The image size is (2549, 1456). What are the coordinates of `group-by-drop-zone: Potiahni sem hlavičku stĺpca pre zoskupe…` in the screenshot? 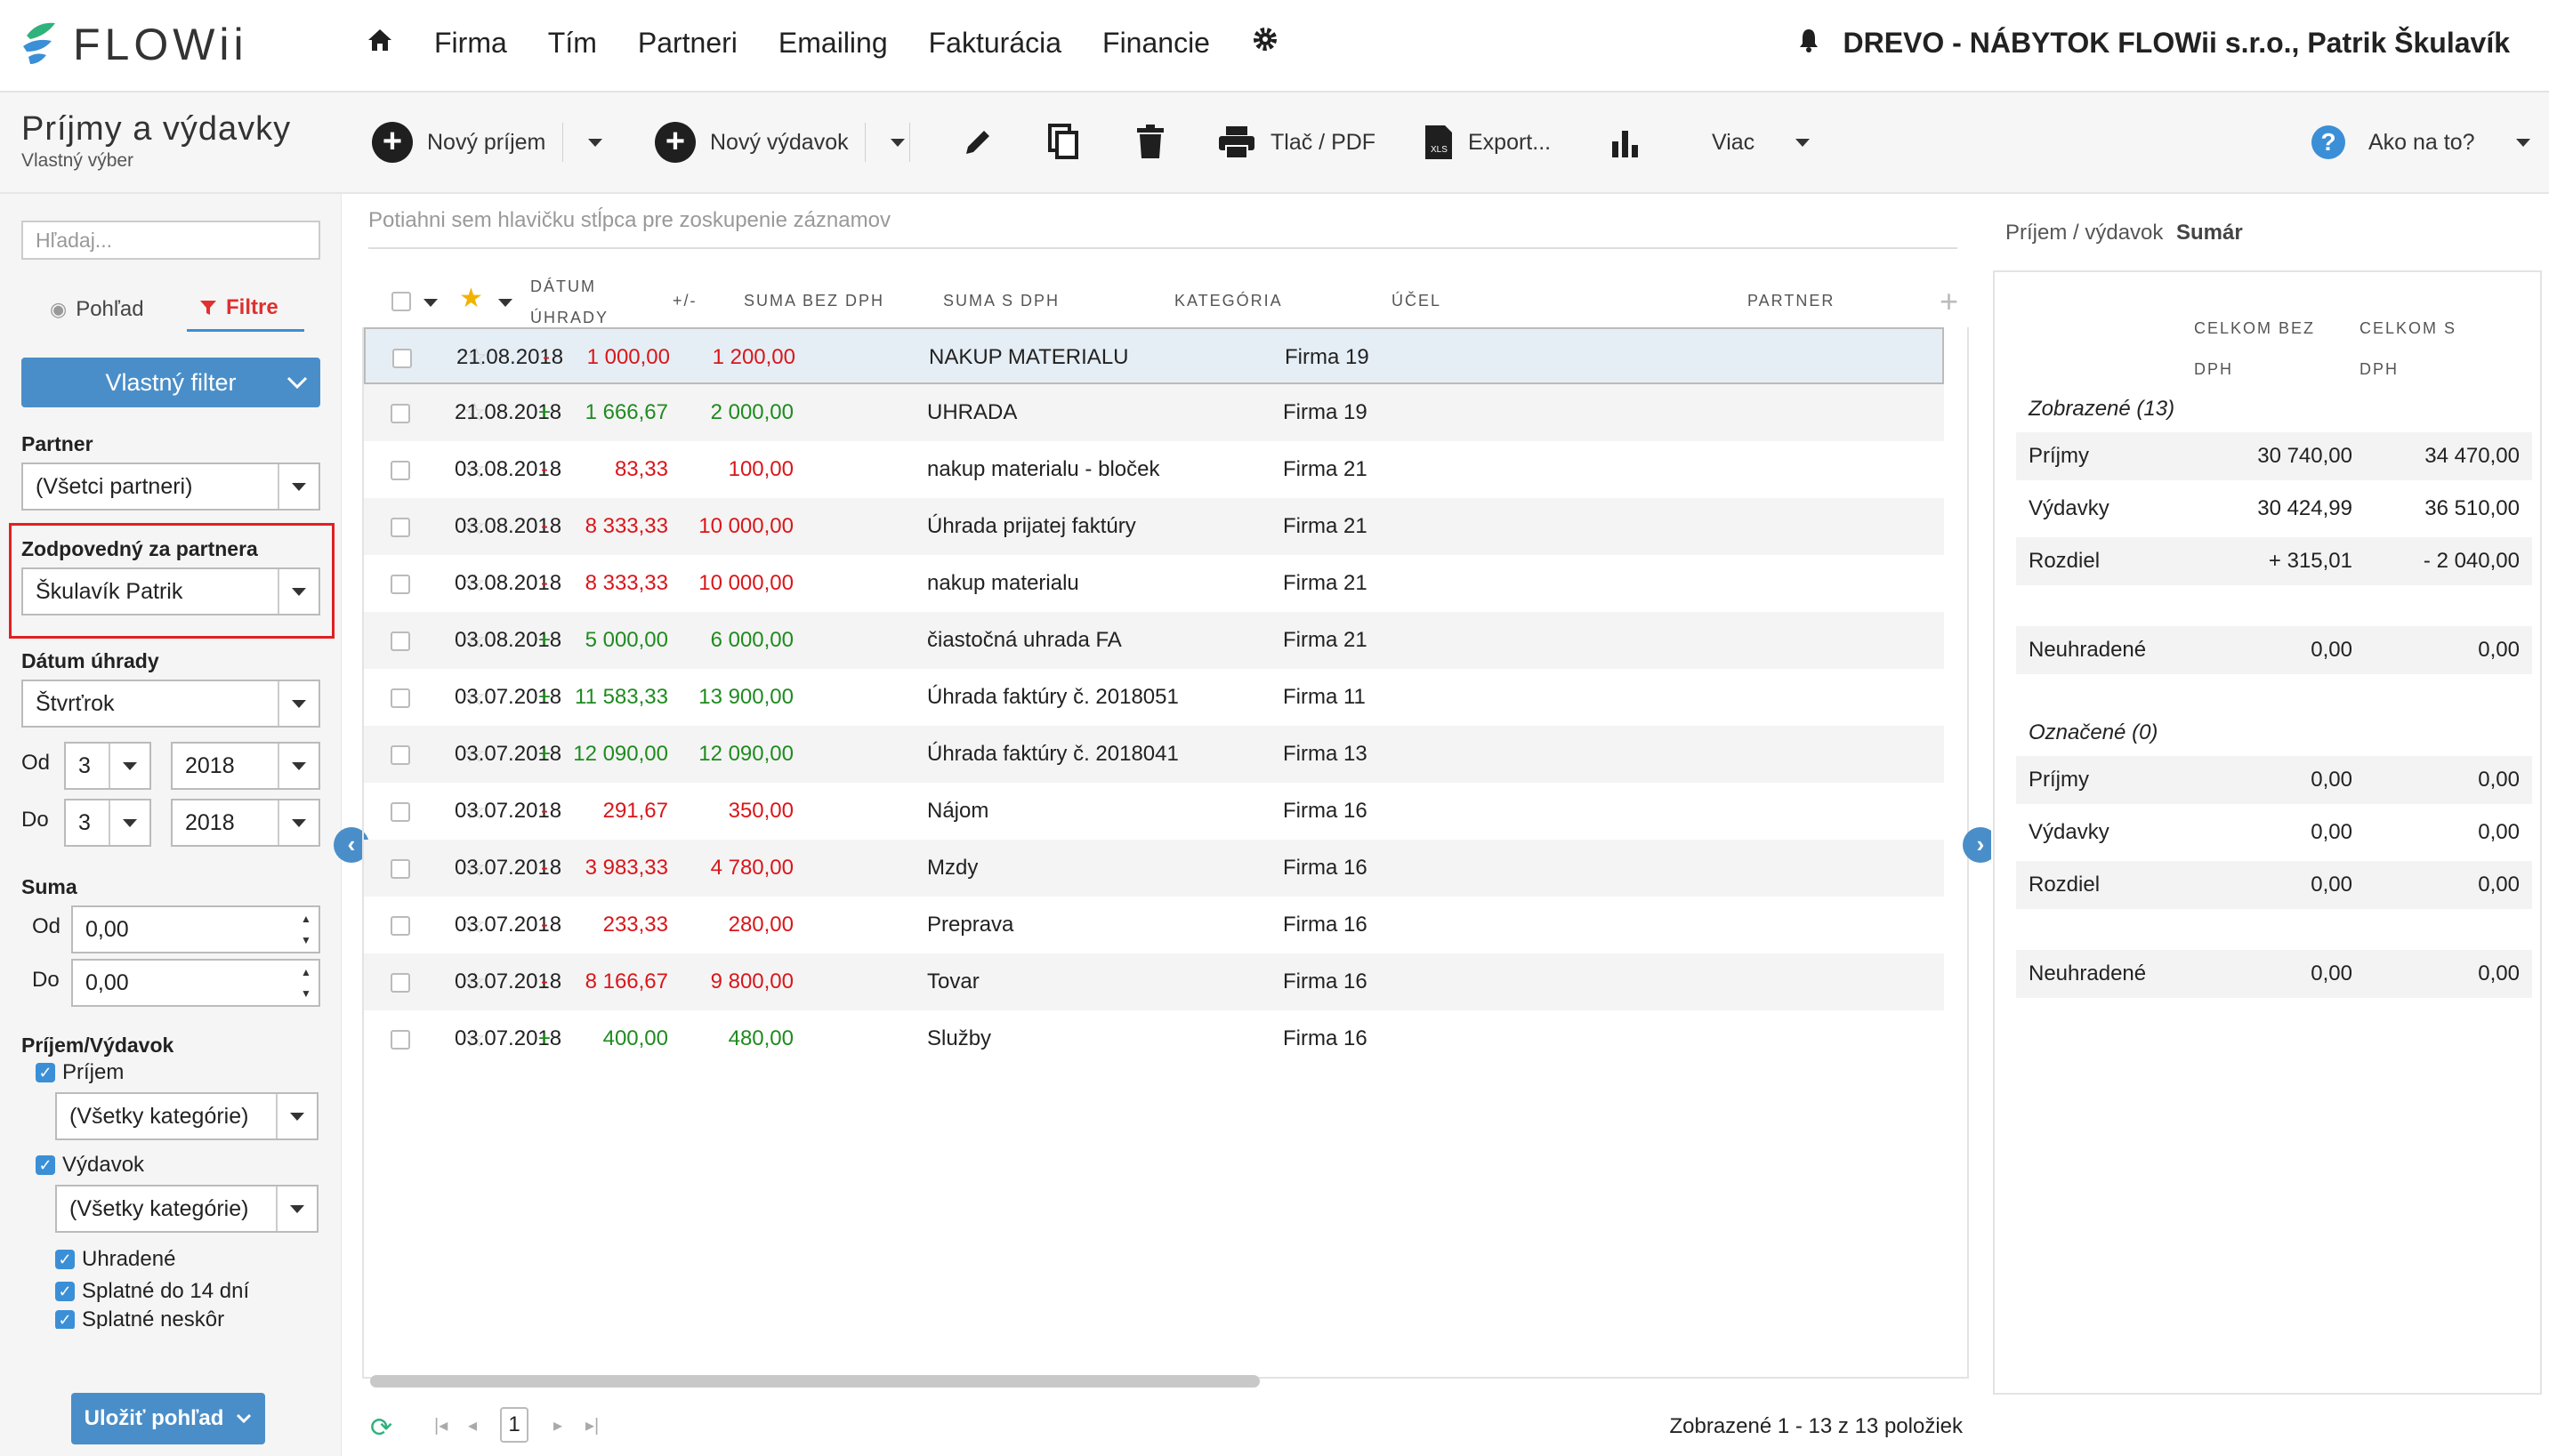 It's located at (1162, 228).